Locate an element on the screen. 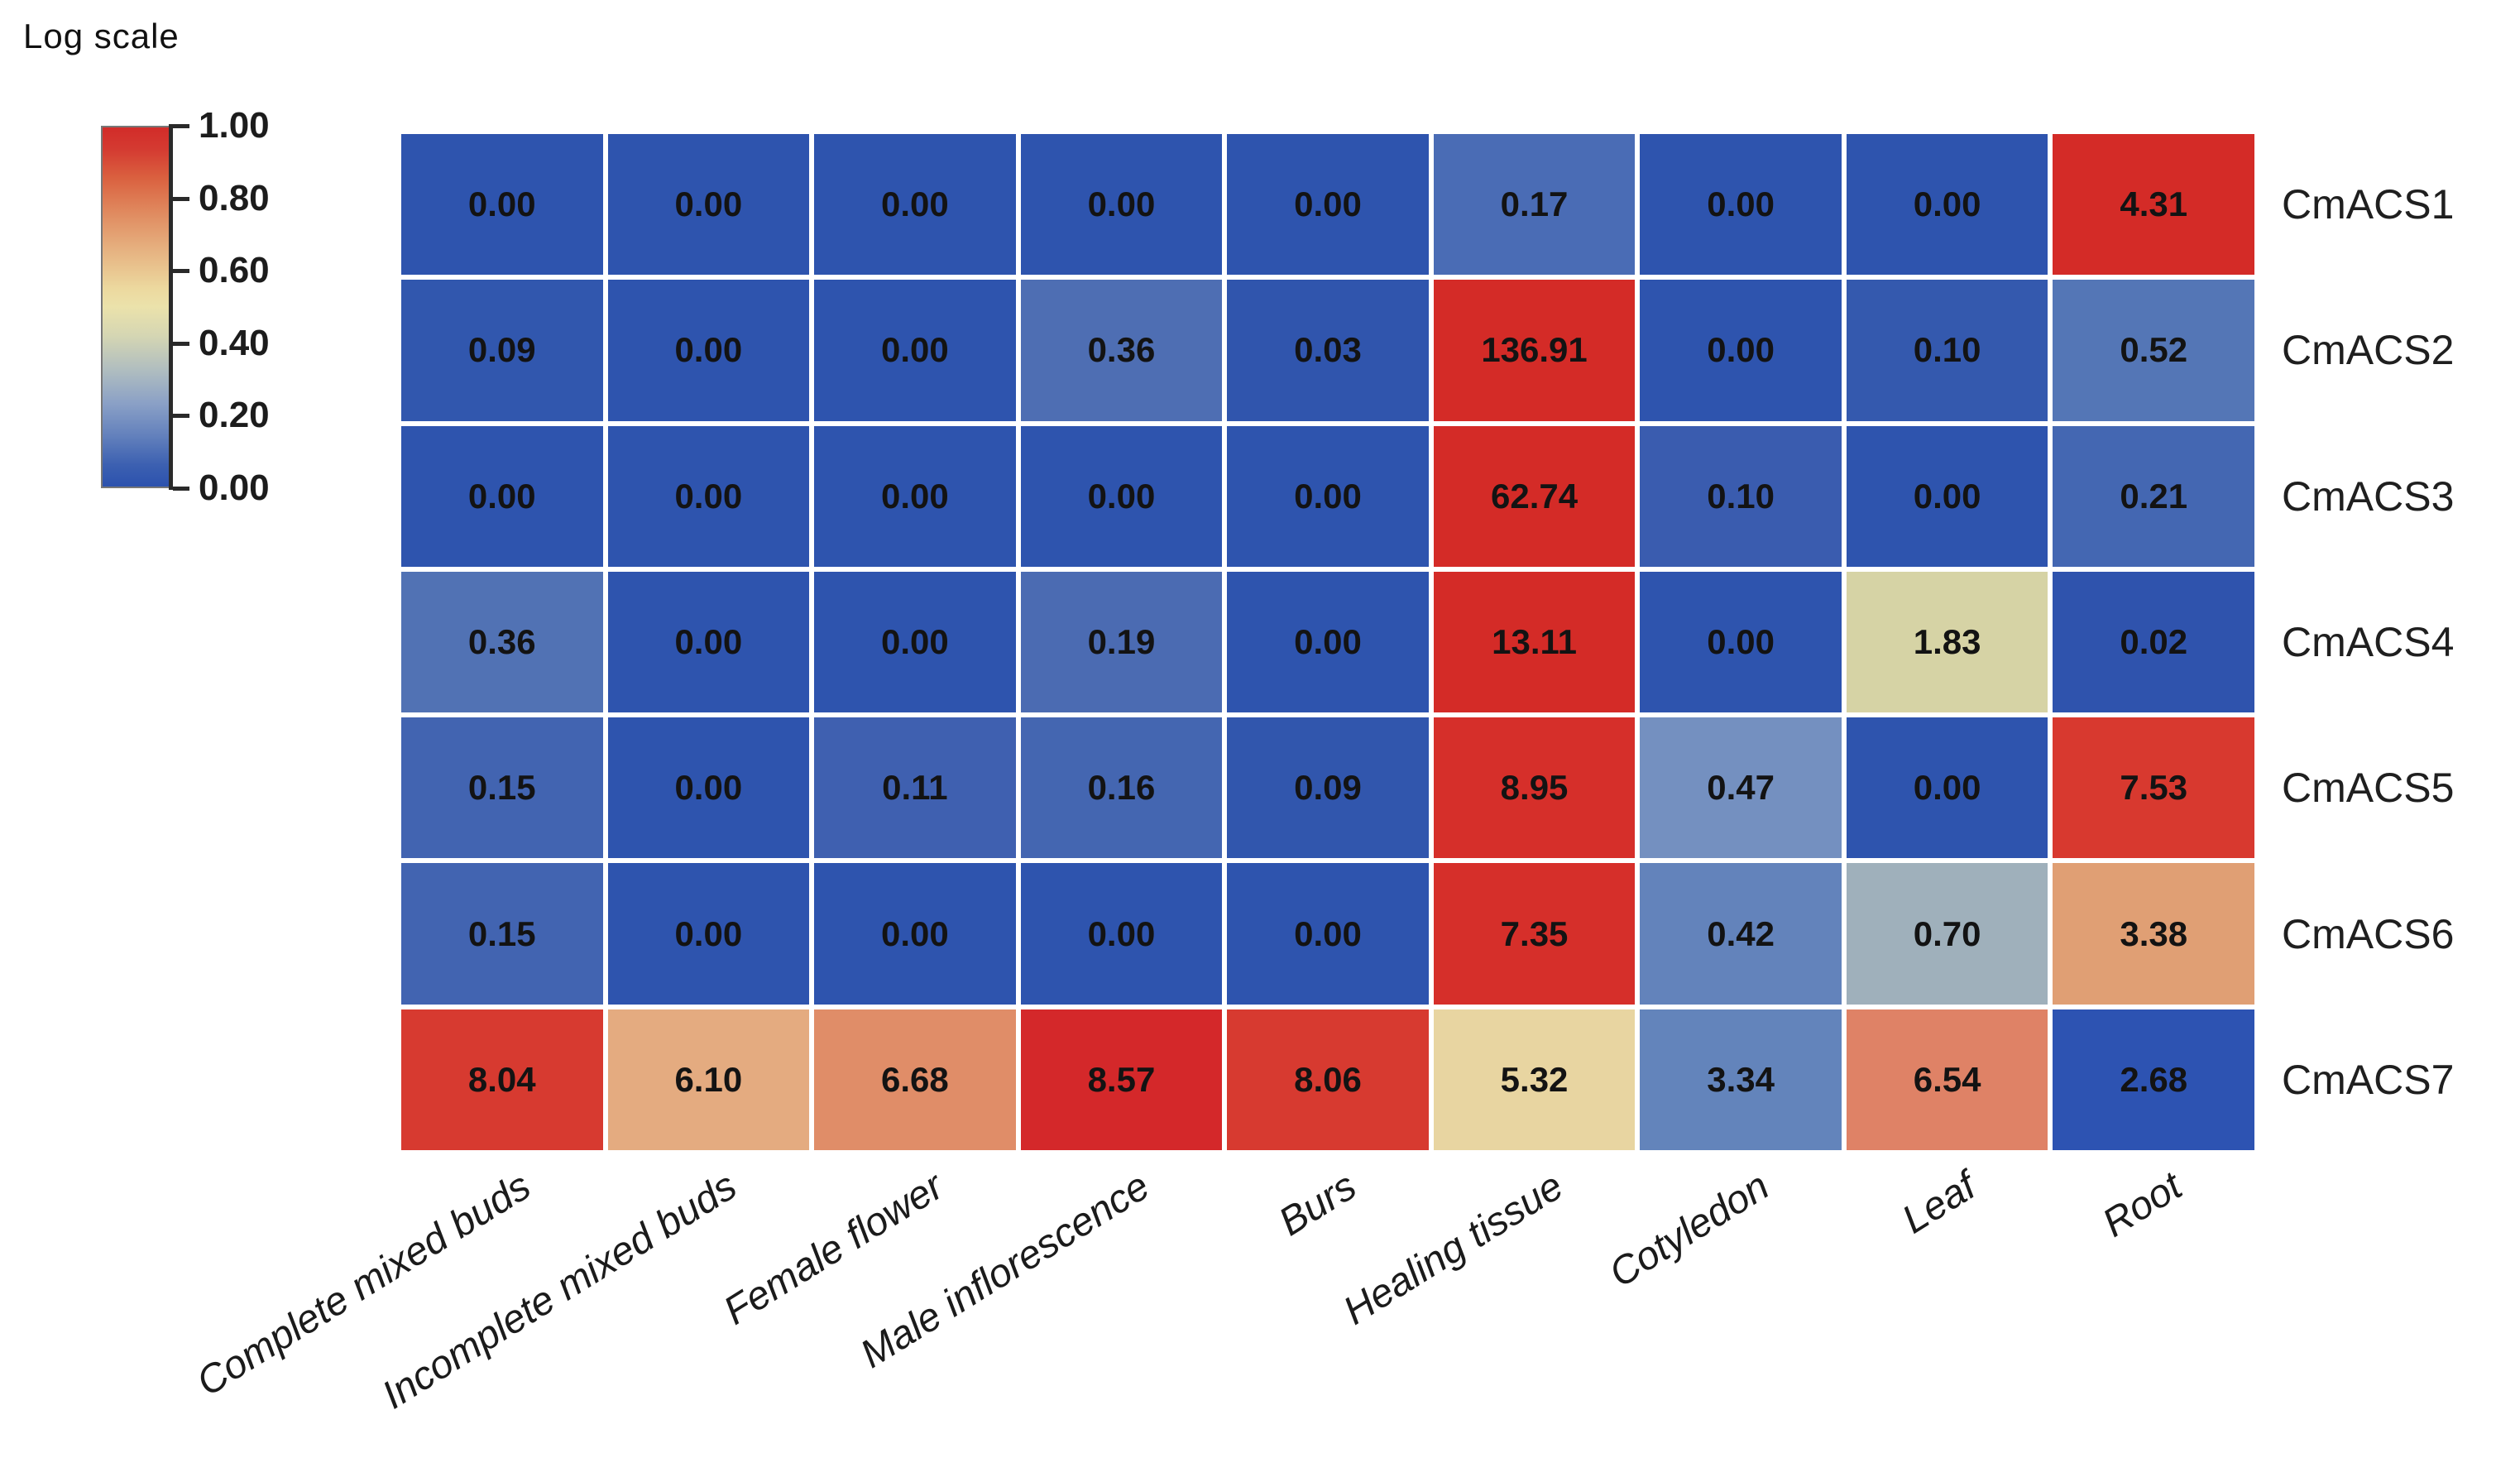 Image resolution: width=2520 pixels, height=1477 pixels. heatmap-cell: 0.19 is located at coordinates (1121, 642).